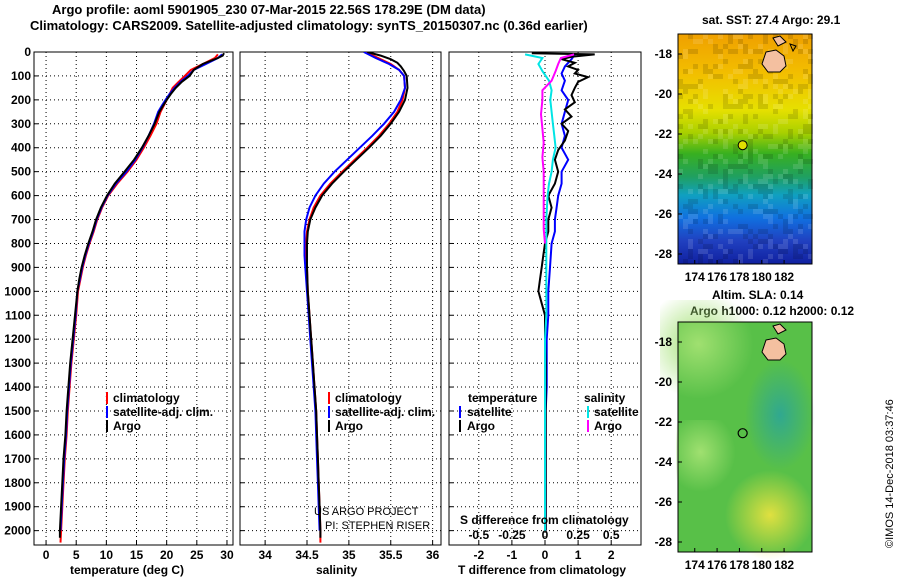 The height and width of the screenshot is (580, 900). What do you see at coordinates (159, 412) in the screenshot?
I see `temperature-legend: climatology satellite-adj. clim. Argo` at bounding box center [159, 412].